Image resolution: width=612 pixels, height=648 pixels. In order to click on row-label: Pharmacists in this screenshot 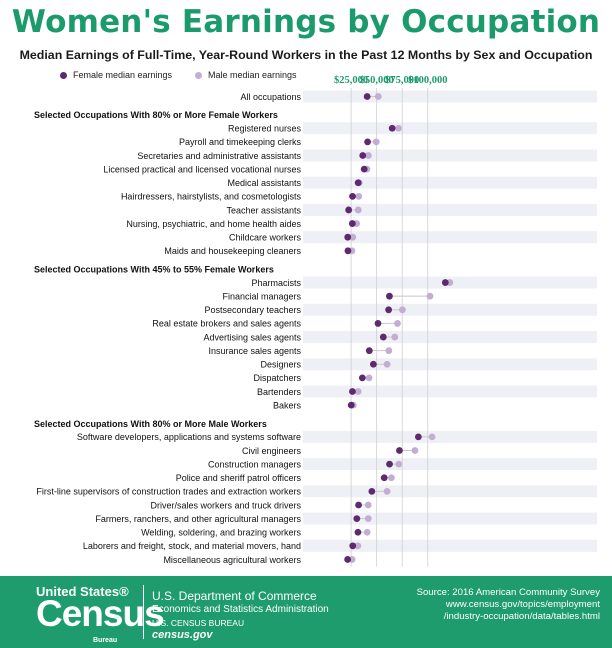, I will do `click(276, 283)`.